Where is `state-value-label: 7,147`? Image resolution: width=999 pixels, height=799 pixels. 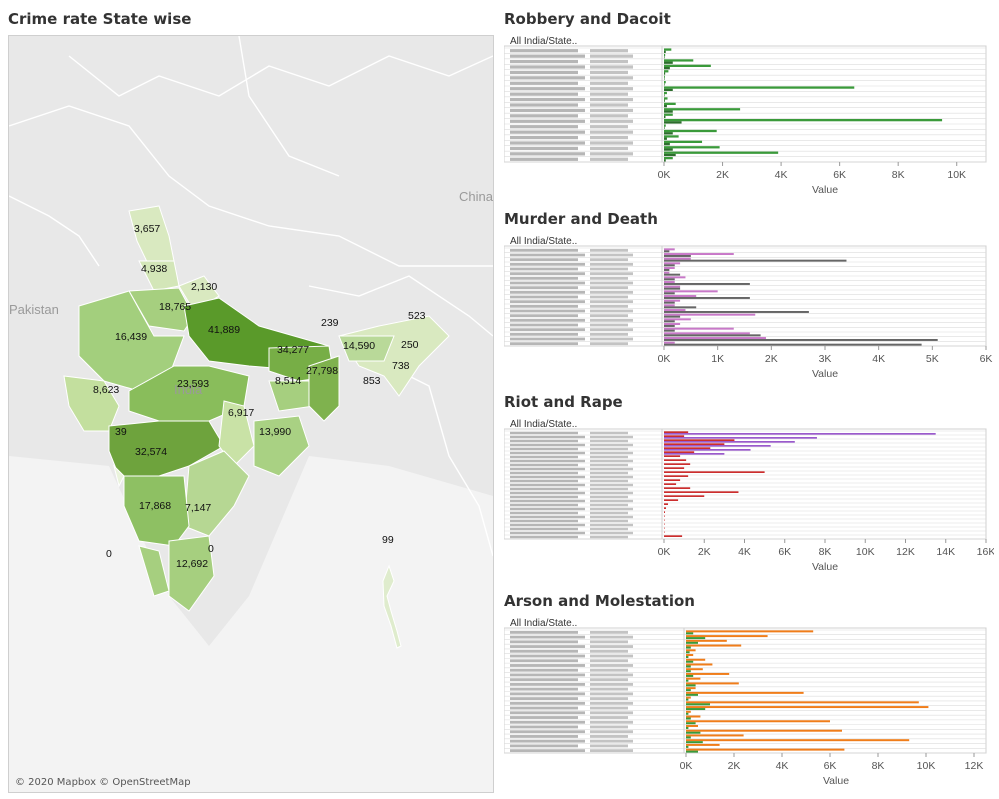 state-value-label: 7,147 is located at coordinates (198, 508).